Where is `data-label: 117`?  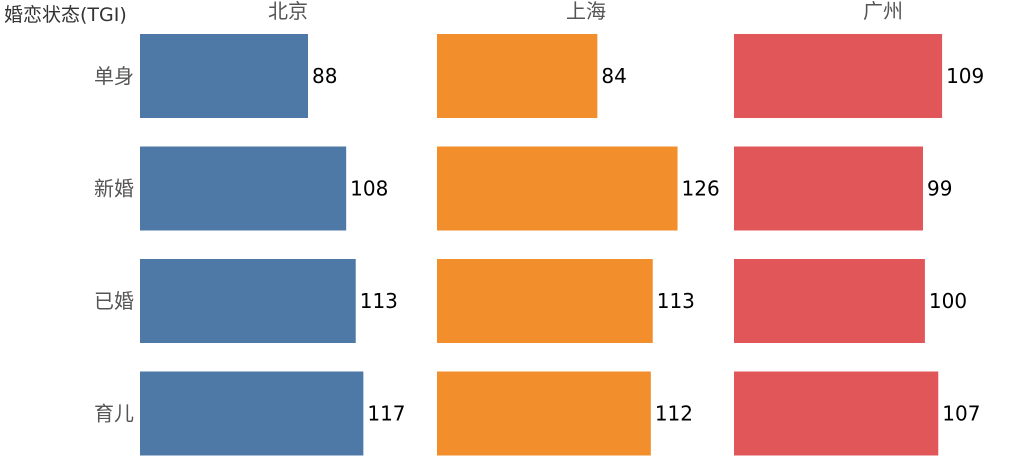 data-label: 117 is located at coordinates (386, 414).